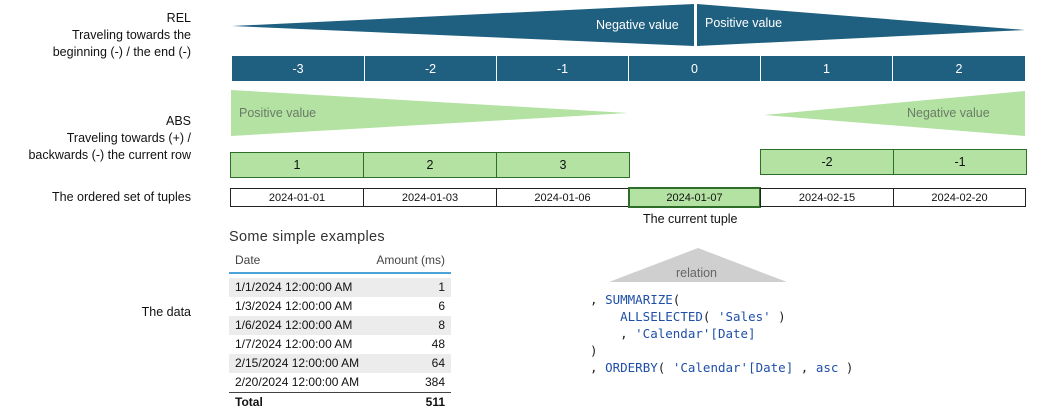 The height and width of the screenshot is (416, 1040). What do you see at coordinates (959, 197) in the screenshot?
I see `tuple-cell: 2024-02-20` at bounding box center [959, 197].